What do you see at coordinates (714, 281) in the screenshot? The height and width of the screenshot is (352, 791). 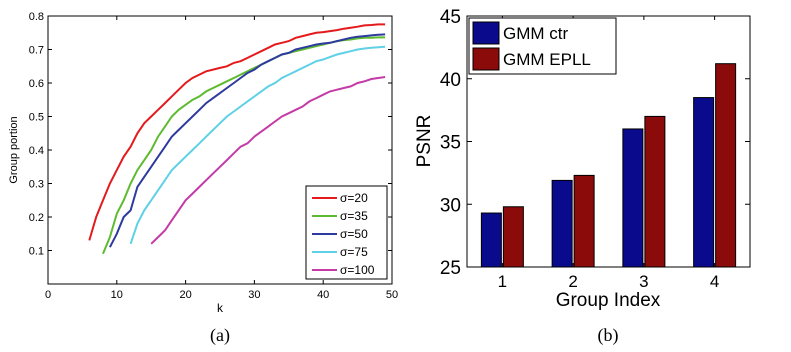 I see `x-tick-label: 4` at bounding box center [714, 281].